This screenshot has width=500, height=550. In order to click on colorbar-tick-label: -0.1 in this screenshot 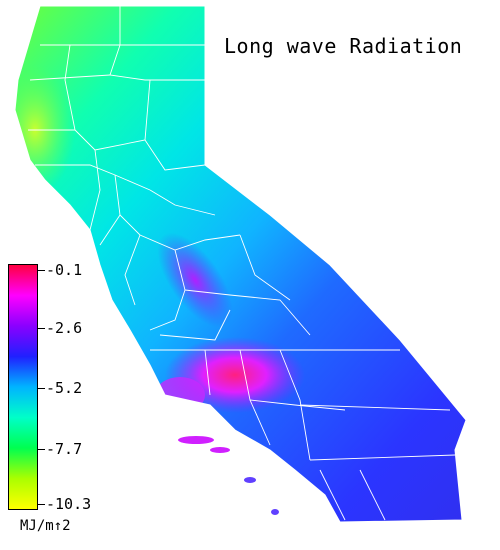, I will do `click(64, 270)`.